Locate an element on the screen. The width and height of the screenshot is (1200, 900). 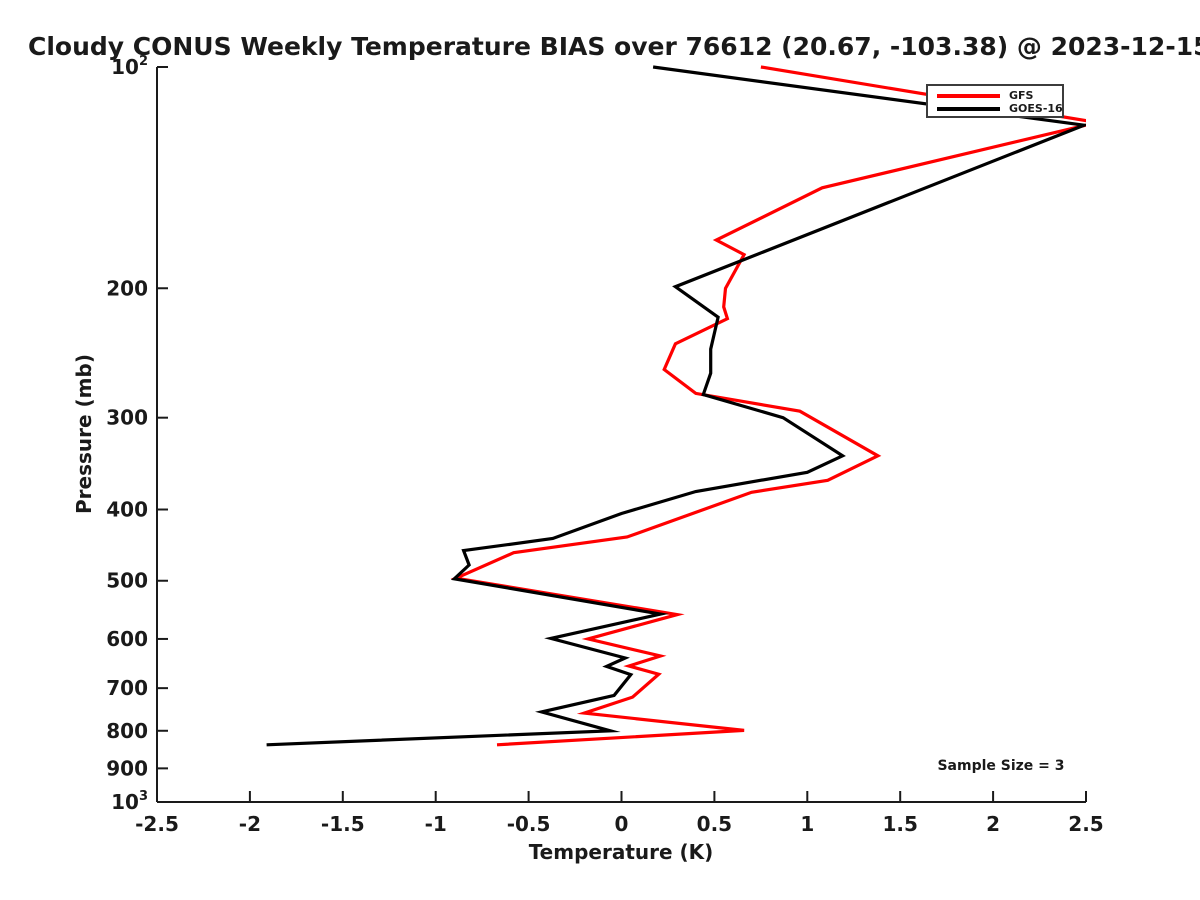
y-tick-label: 300 is located at coordinates (127, 418).